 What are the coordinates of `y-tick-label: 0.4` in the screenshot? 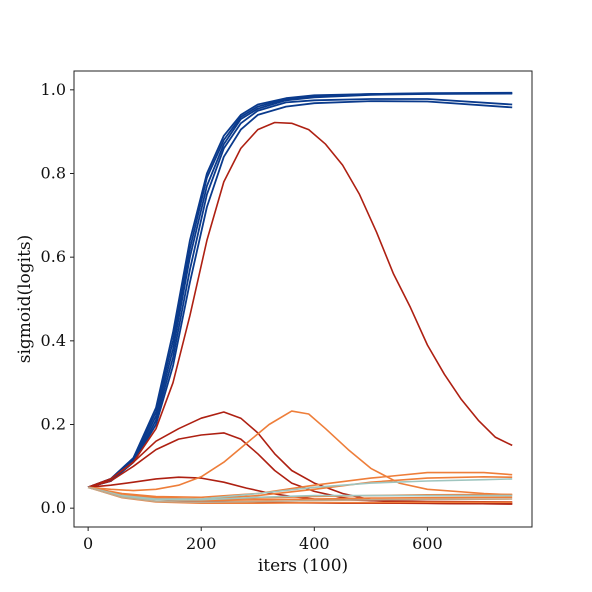 It's located at (53, 340).